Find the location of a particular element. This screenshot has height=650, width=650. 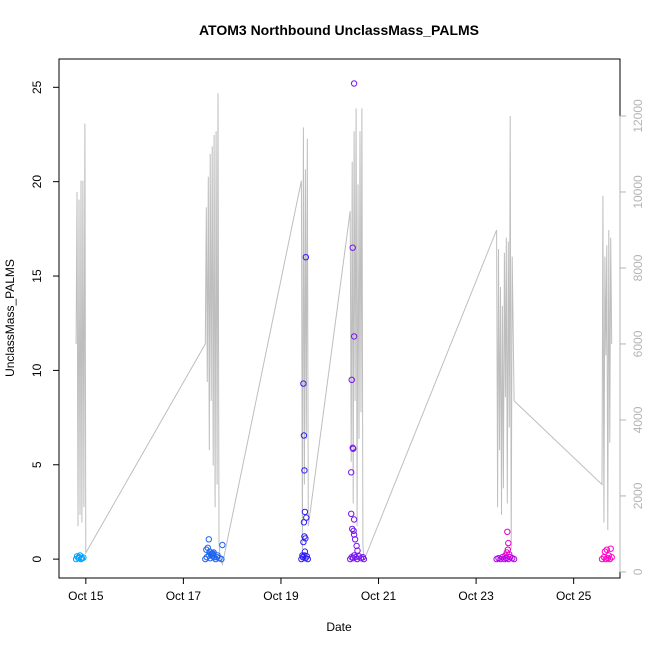

chart-title: ATOM3 Northbound UnclassMass_PALMS is located at coordinates (339, 30).